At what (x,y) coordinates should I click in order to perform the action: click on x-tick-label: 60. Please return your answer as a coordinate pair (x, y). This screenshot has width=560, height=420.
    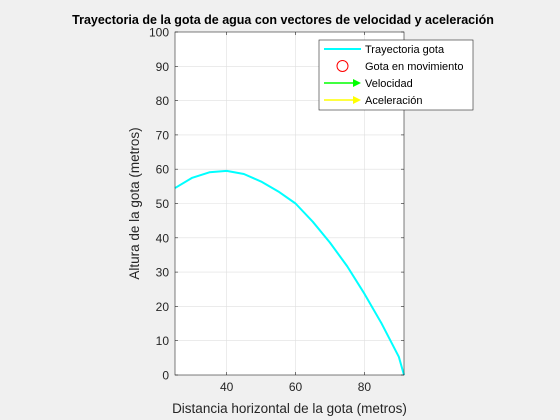
    Looking at the image, I should click on (296, 387).